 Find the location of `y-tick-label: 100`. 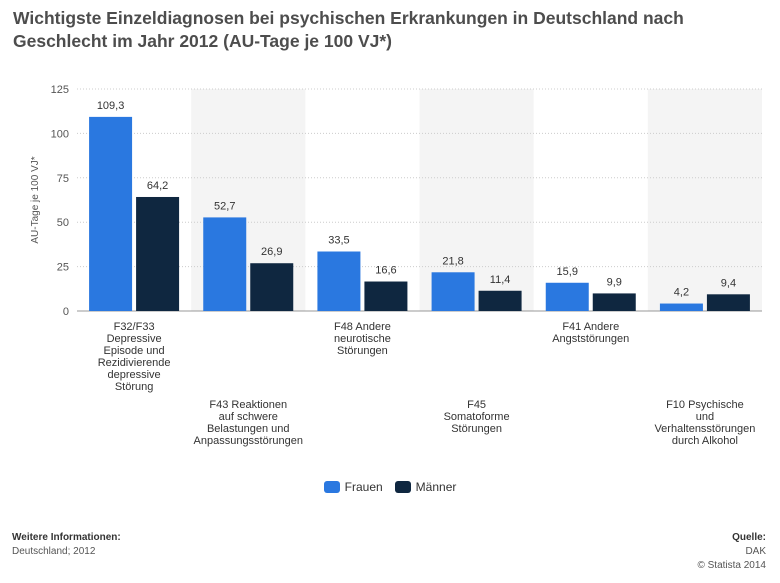

y-tick-label: 100 is located at coordinates (60, 134).